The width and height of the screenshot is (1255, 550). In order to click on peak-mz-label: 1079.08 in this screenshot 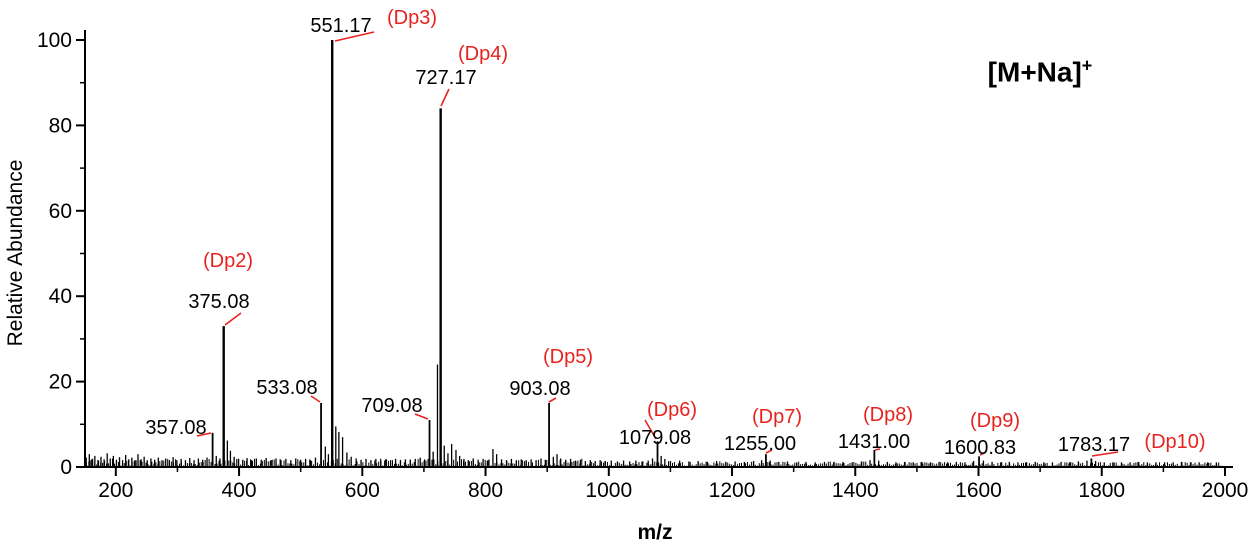, I will do `click(655, 438)`.